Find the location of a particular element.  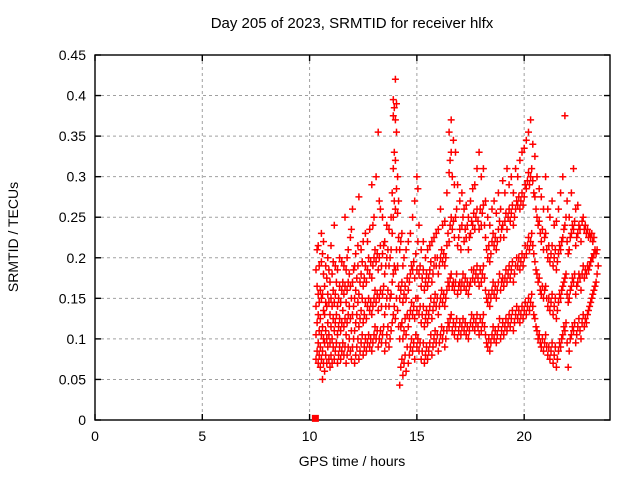

y-axis-label: SRMTID / TECUs is located at coordinates (13, 237).